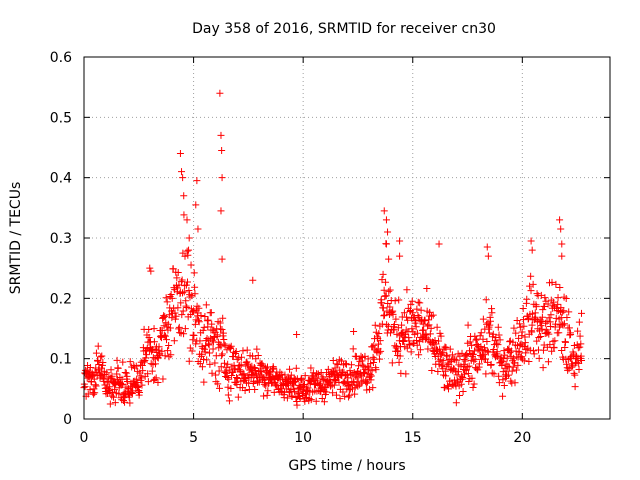  I want to click on y-tick-label: 0.1, so click(61, 360).